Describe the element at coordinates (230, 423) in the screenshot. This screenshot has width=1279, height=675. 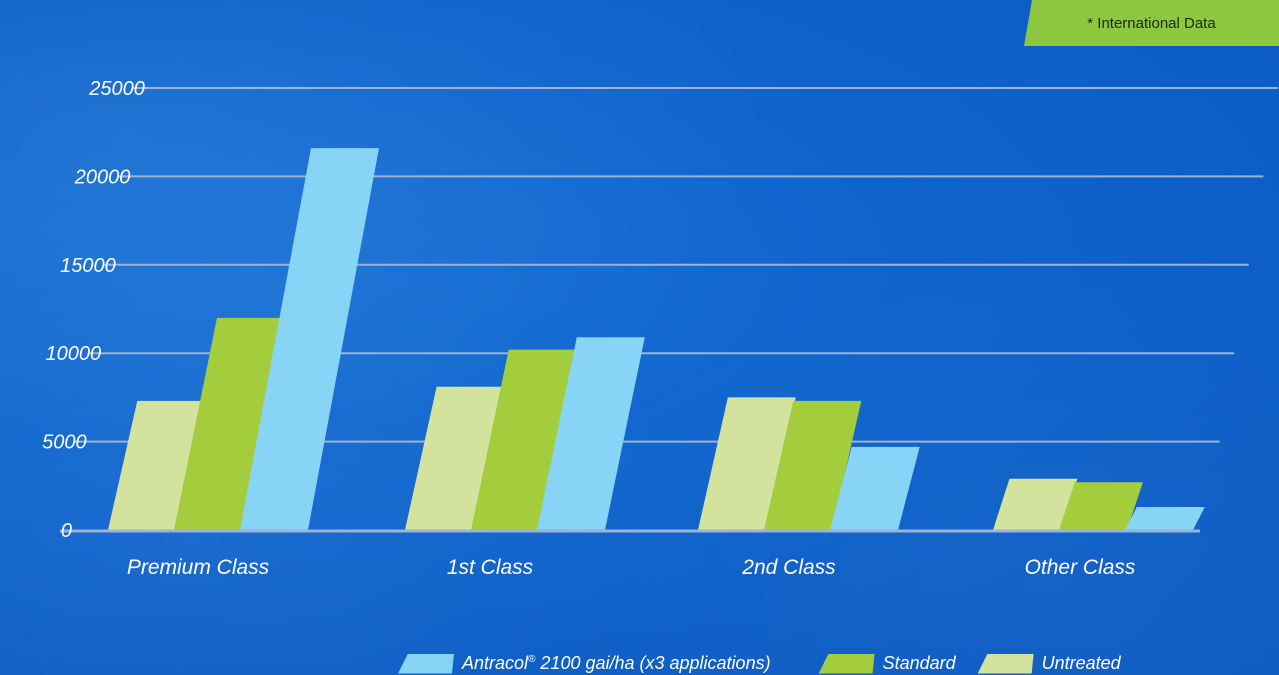
I see `bar-standard-premium-class` at that location.